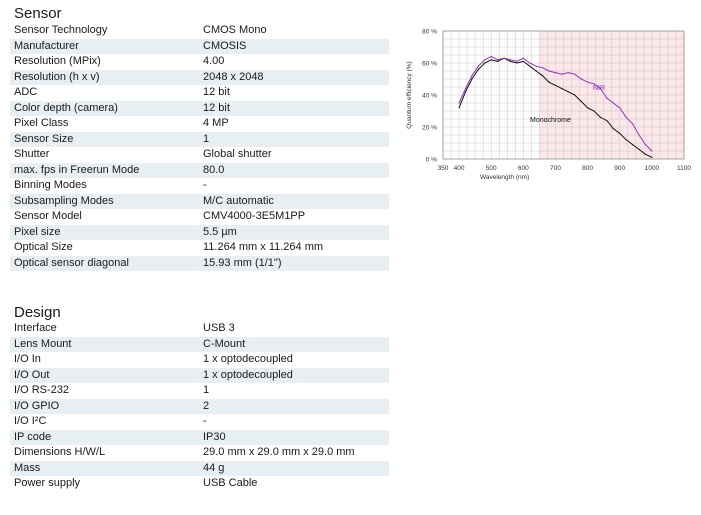  What do you see at coordinates (235, 30) in the screenshot?
I see `spec-value: CMOS Mono` at bounding box center [235, 30].